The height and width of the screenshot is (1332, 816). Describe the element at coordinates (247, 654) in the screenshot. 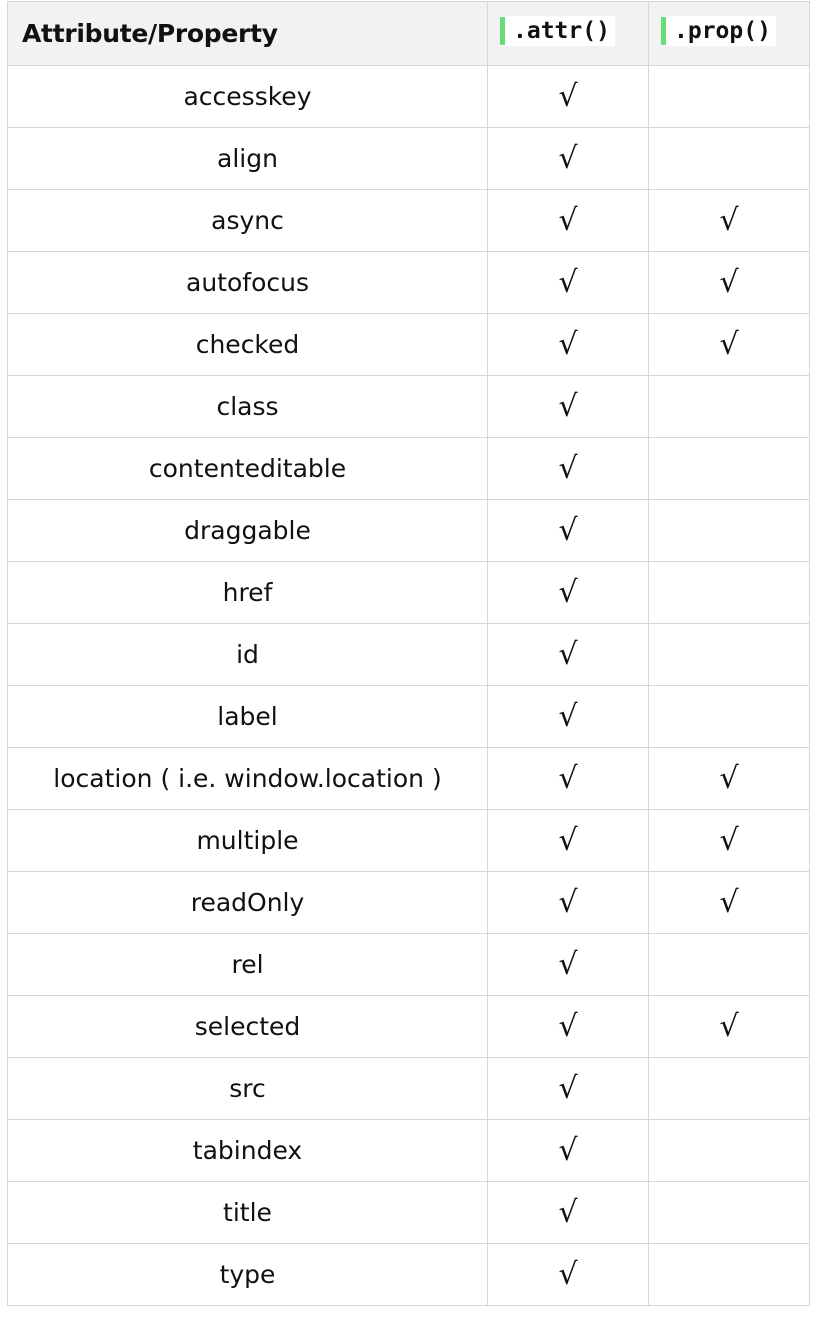

I see `attribute-name-cell: id` at that location.